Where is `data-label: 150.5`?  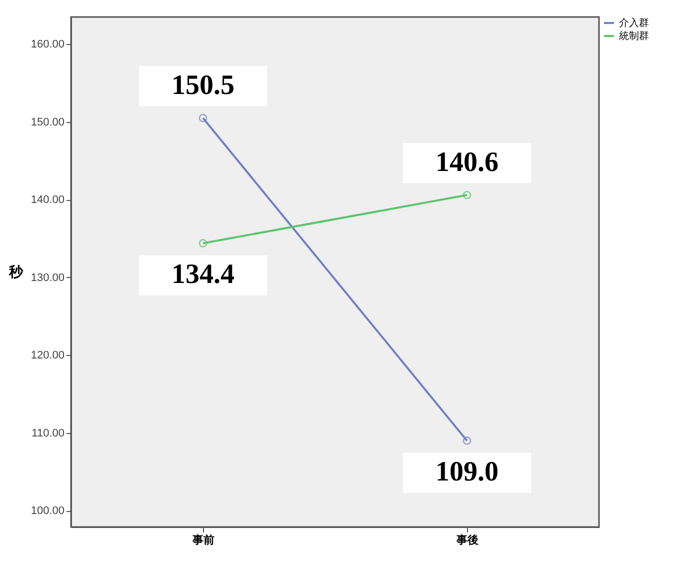 data-label: 150.5 is located at coordinates (203, 86).